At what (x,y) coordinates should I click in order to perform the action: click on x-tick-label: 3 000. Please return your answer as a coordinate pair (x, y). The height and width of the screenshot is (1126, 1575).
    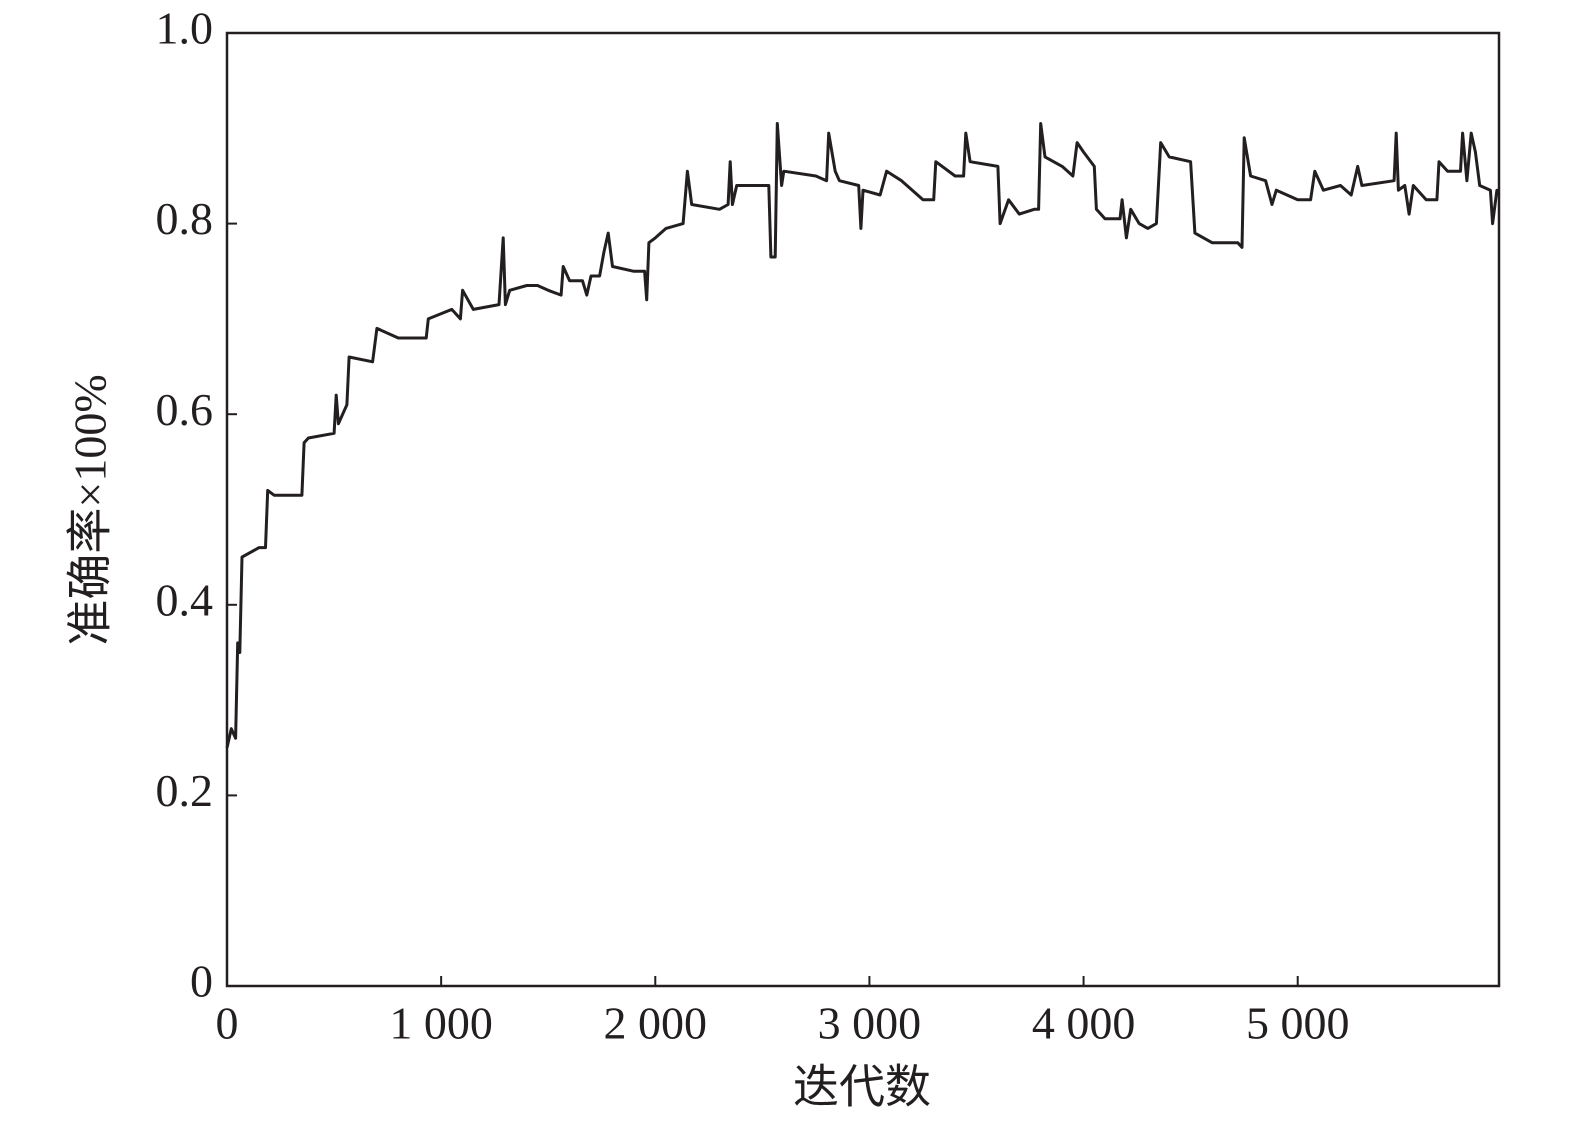
    Looking at the image, I should click on (870, 1023).